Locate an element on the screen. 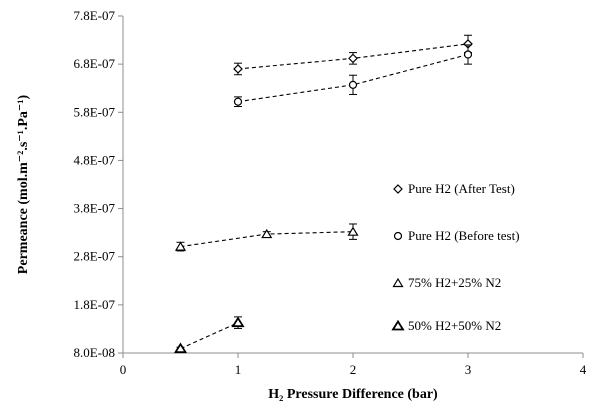 The image size is (593, 405). y-tick-label: 3.8E-07 is located at coordinates (94, 208).